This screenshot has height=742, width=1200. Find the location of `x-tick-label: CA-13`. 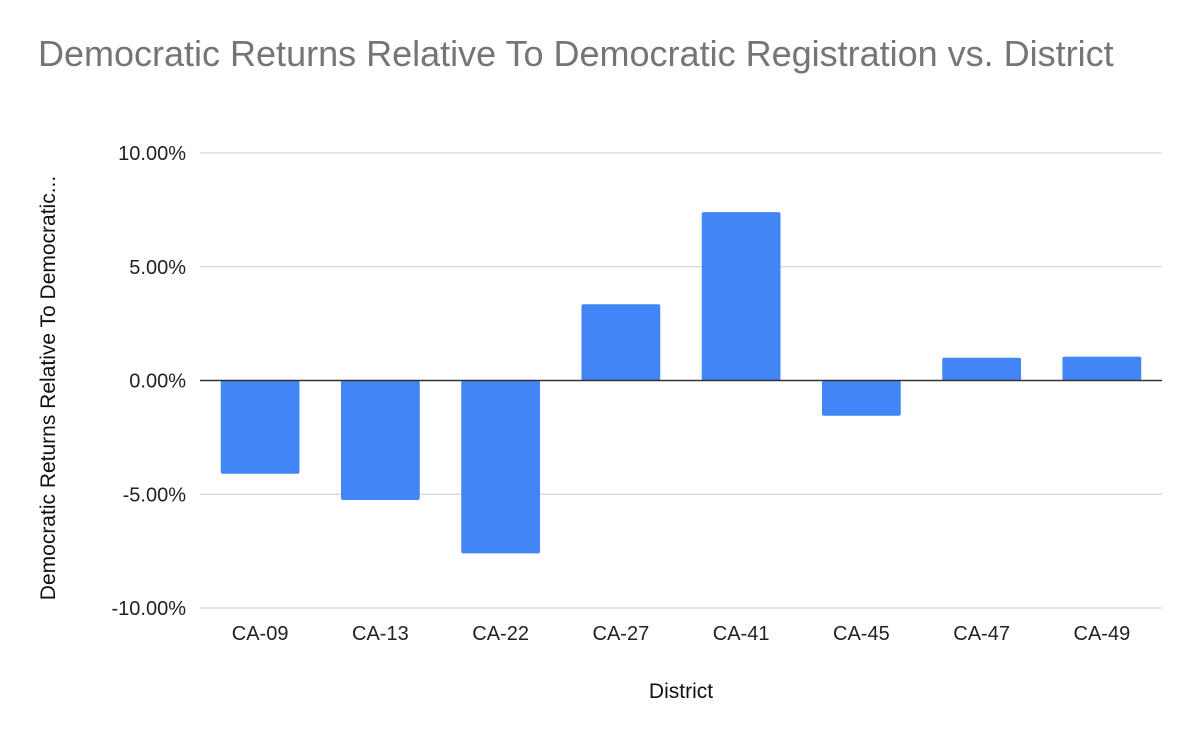

x-tick-label: CA-13 is located at coordinates (380, 634).